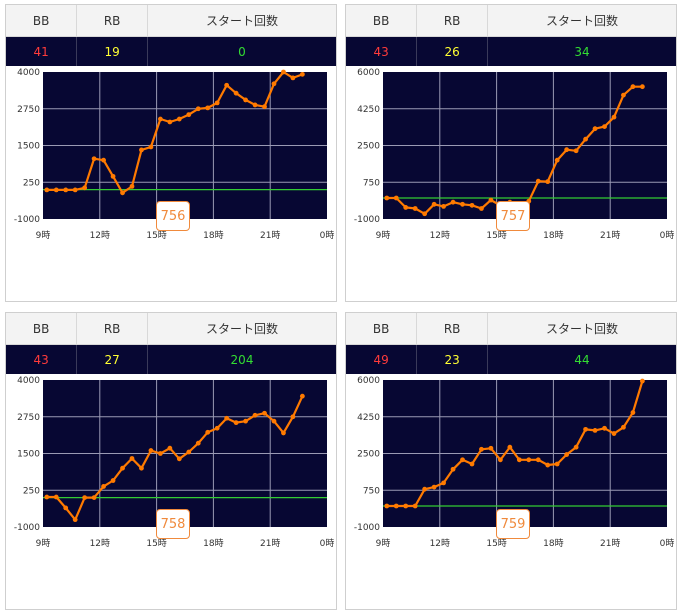 The height and width of the screenshot is (614, 682). What do you see at coordinates (241, 359) in the screenshot?
I see `start-count: 204` at bounding box center [241, 359].